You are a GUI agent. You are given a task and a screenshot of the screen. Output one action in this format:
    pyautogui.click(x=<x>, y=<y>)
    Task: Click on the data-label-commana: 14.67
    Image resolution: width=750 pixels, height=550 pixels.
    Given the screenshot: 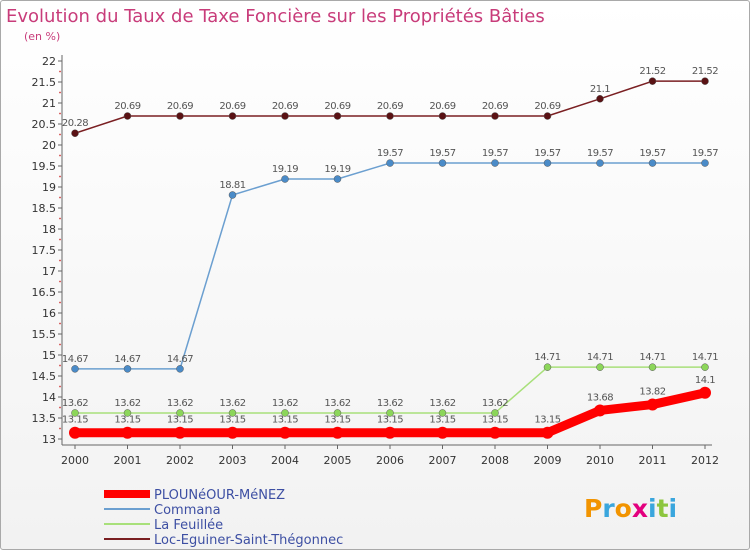 What is the action you would take?
    pyautogui.click(x=180, y=359)
    